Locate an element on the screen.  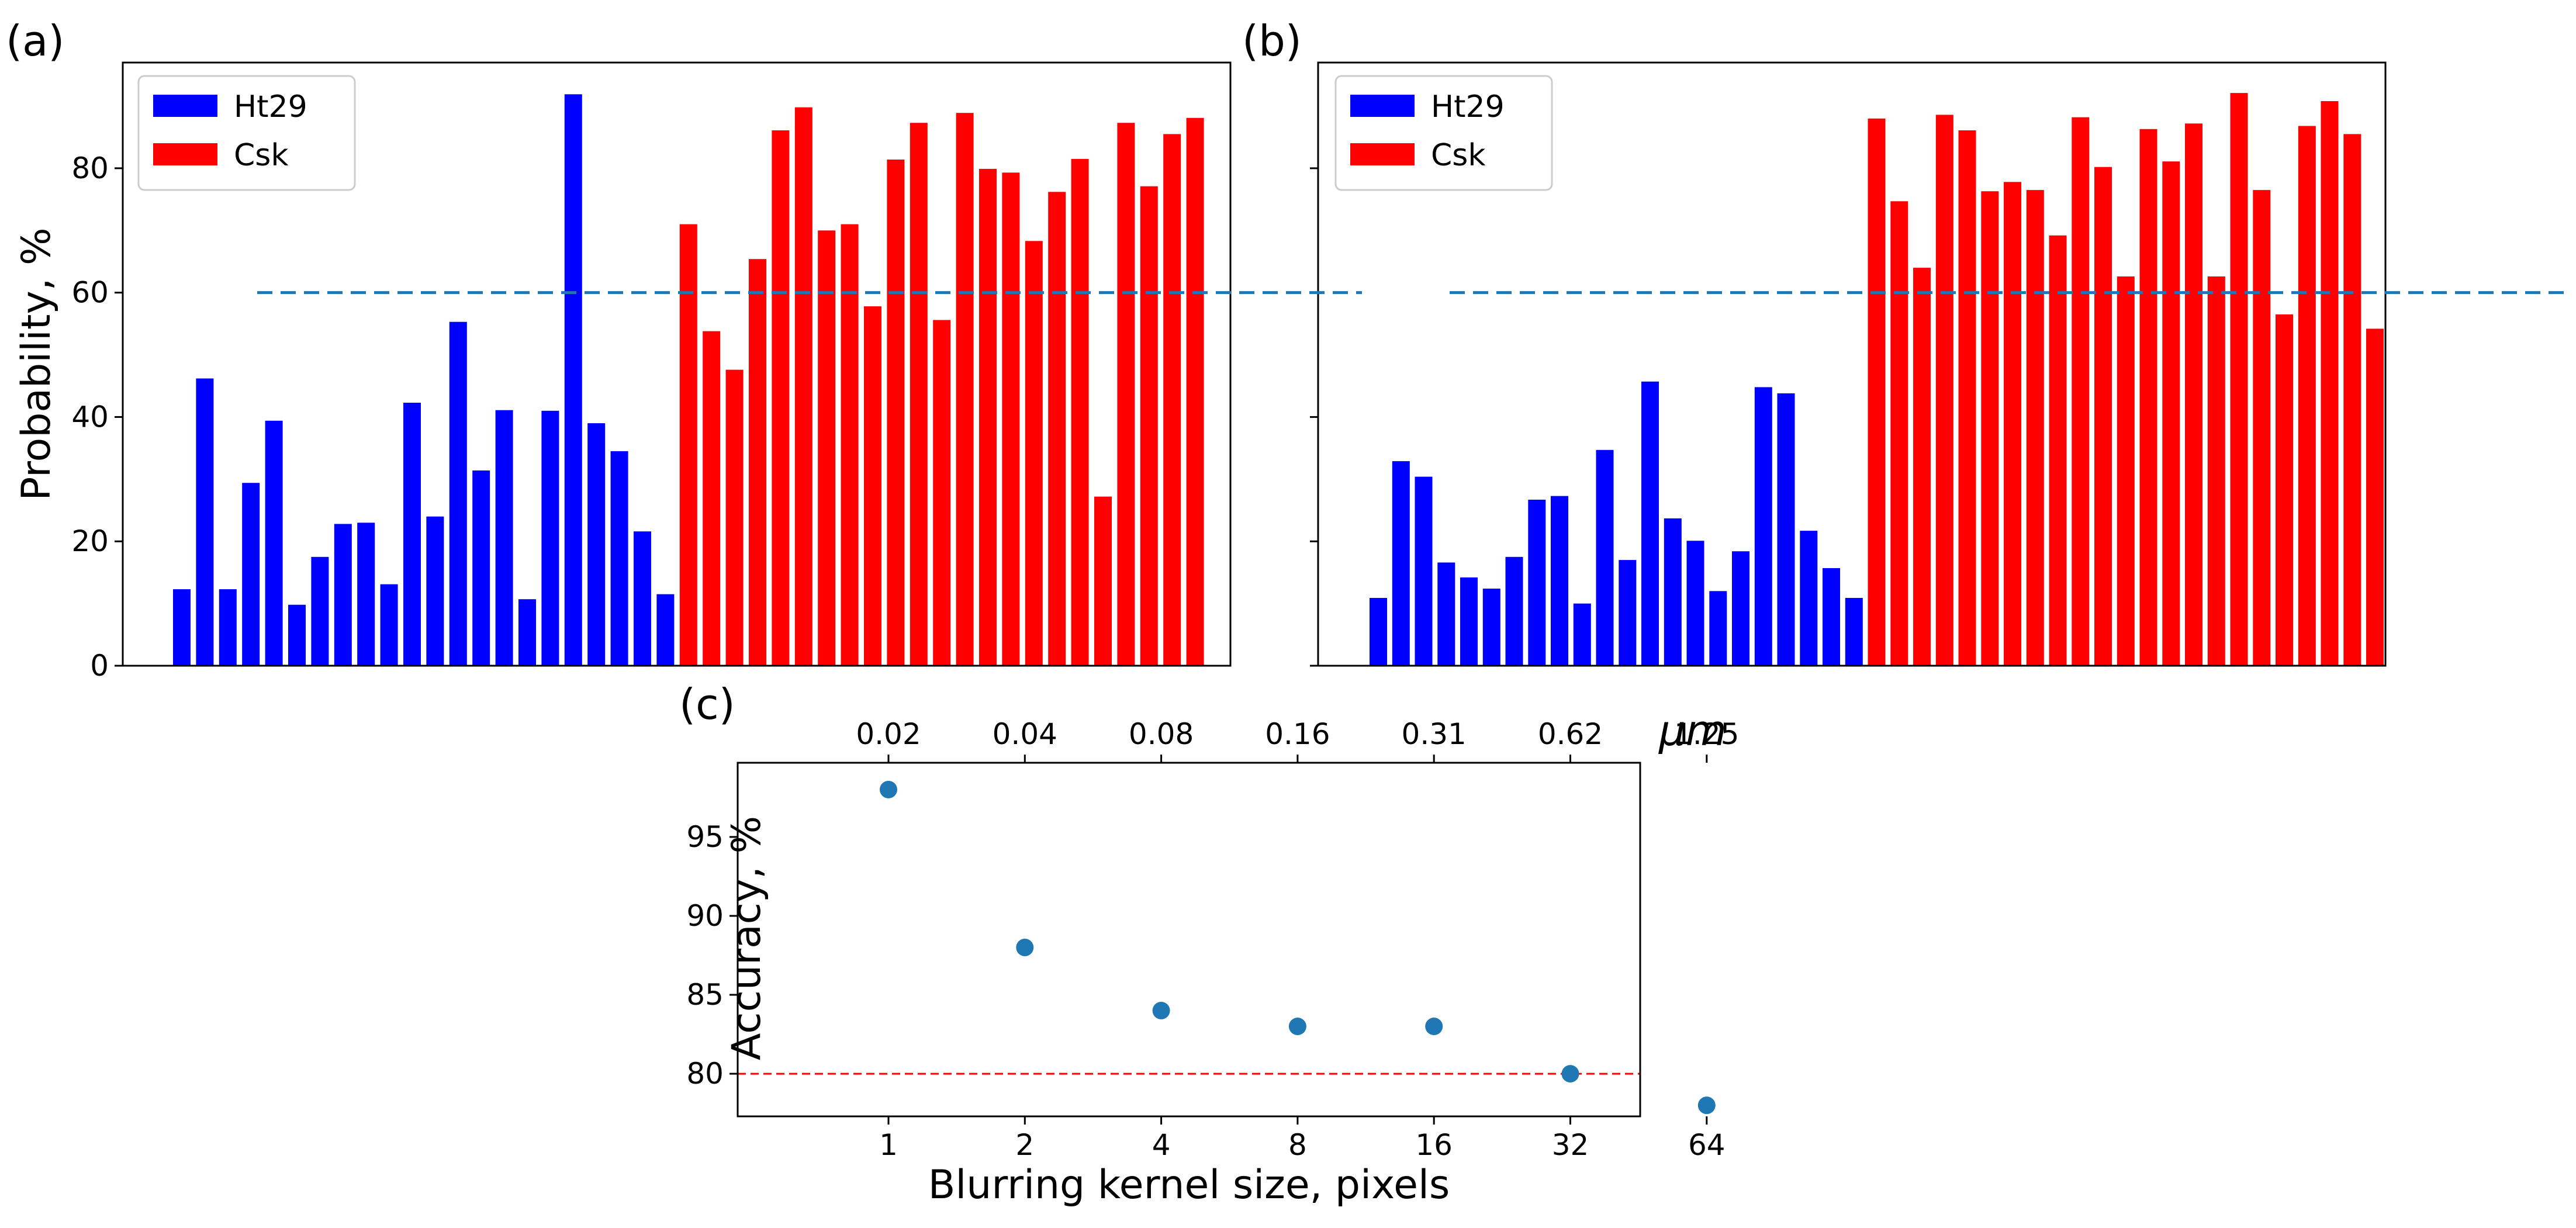
panel-c-top-xtick-label: 0.62 is located at coordinates (1570, 734).